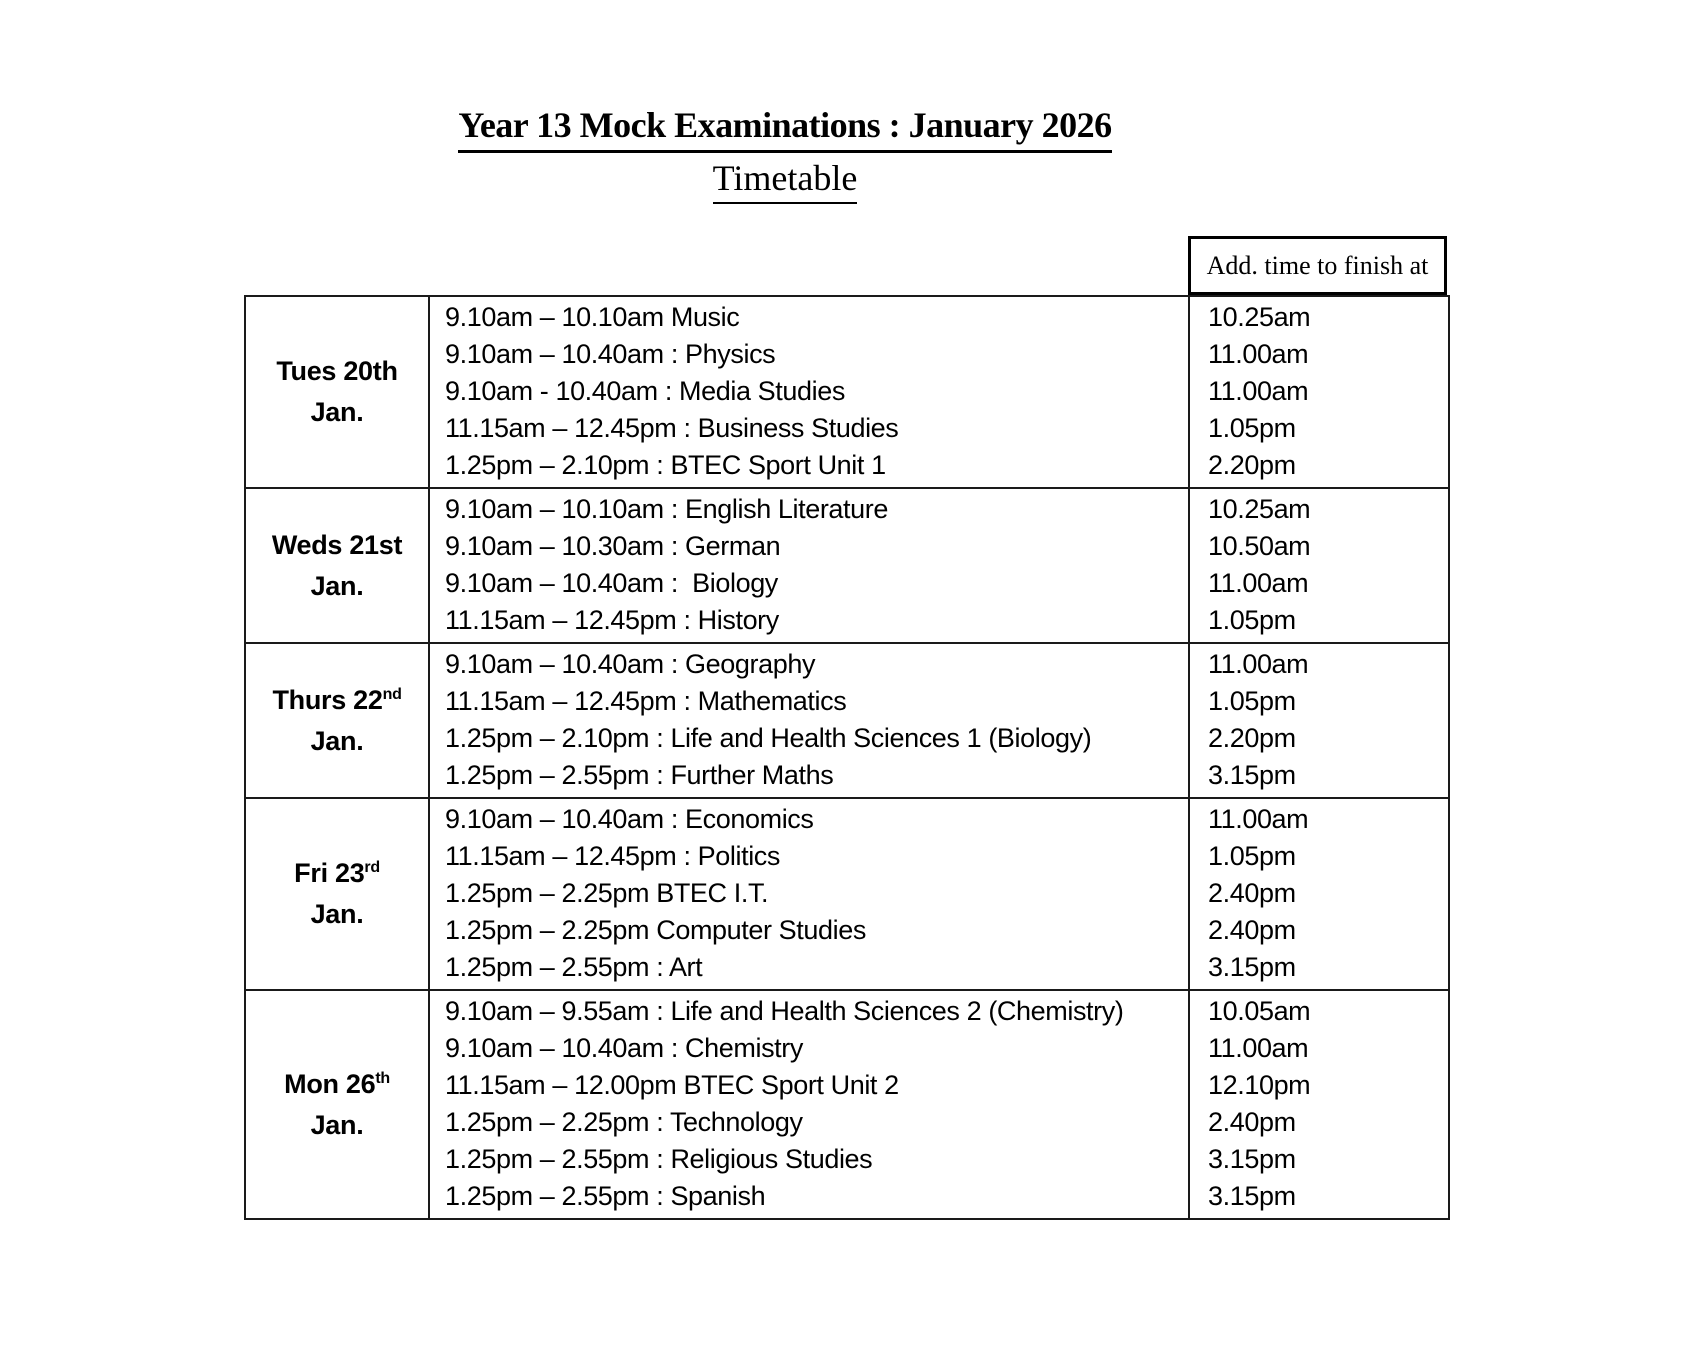  Describe the element at coordinates (607, 893) in the screenshot. I see `session-entry: 1.25pm – 2.25pm BTEC I.T.` at that location.